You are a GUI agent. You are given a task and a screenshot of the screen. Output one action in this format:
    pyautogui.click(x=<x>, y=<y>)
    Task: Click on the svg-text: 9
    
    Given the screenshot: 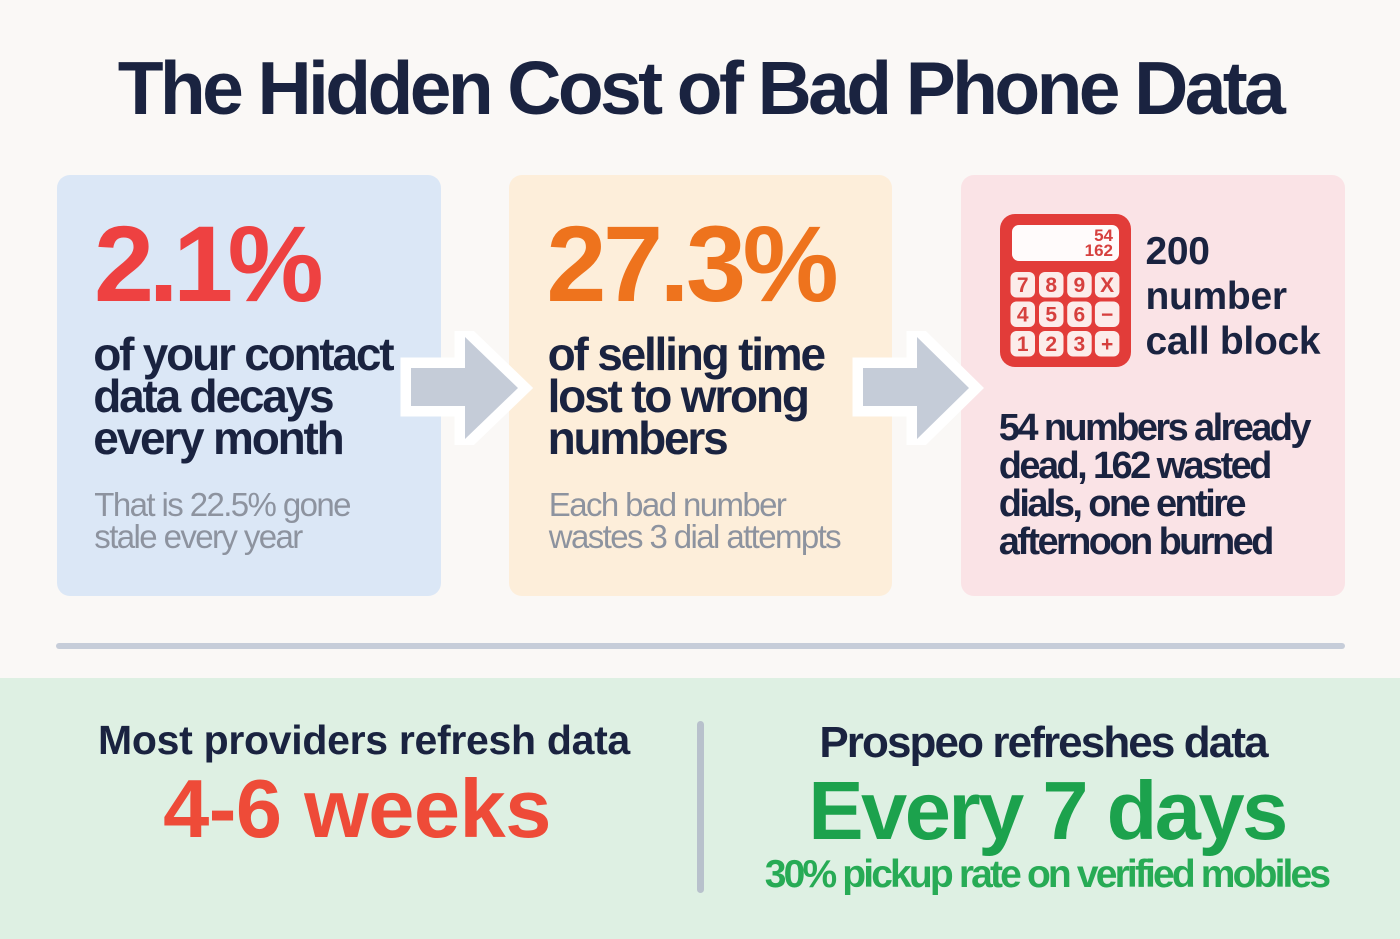 What is the action you would take?
    pyautogui.click(x=1080, y=285)
    